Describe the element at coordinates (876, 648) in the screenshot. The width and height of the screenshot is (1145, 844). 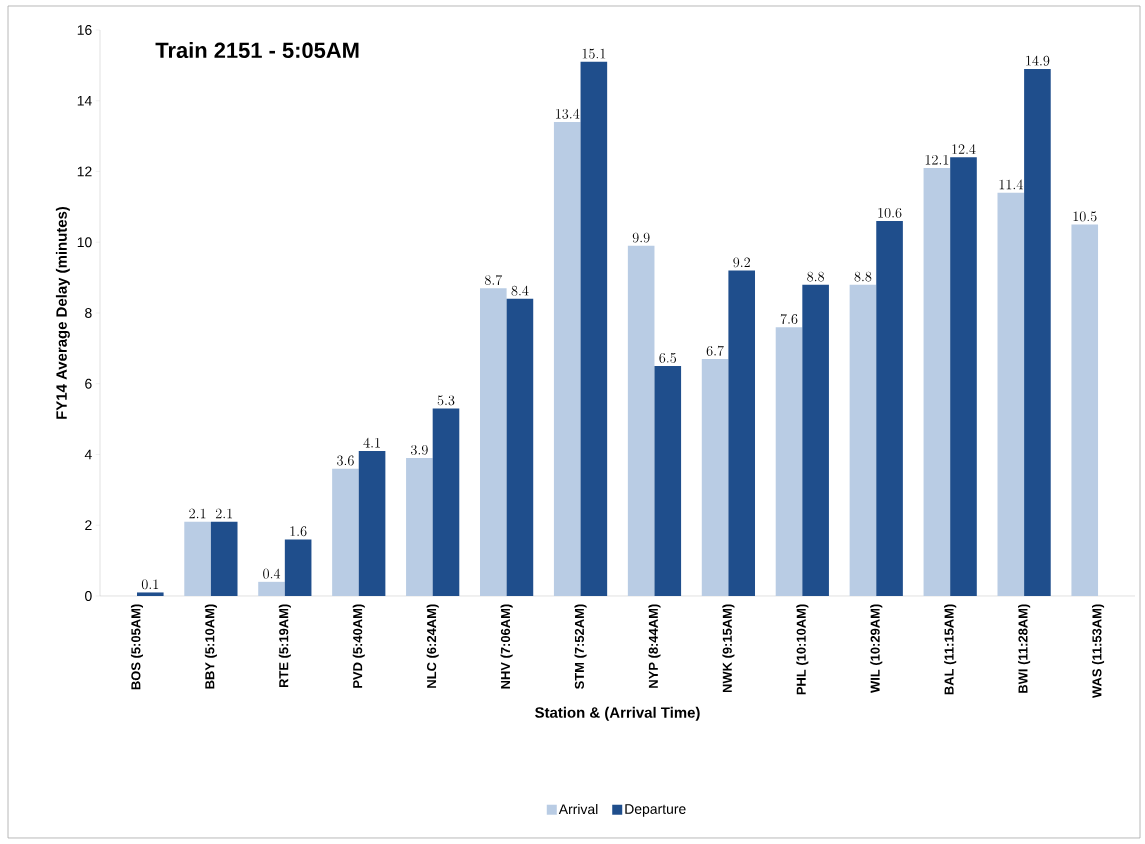
I see `x-tick-label: WIL (10:29AM)` at that location.